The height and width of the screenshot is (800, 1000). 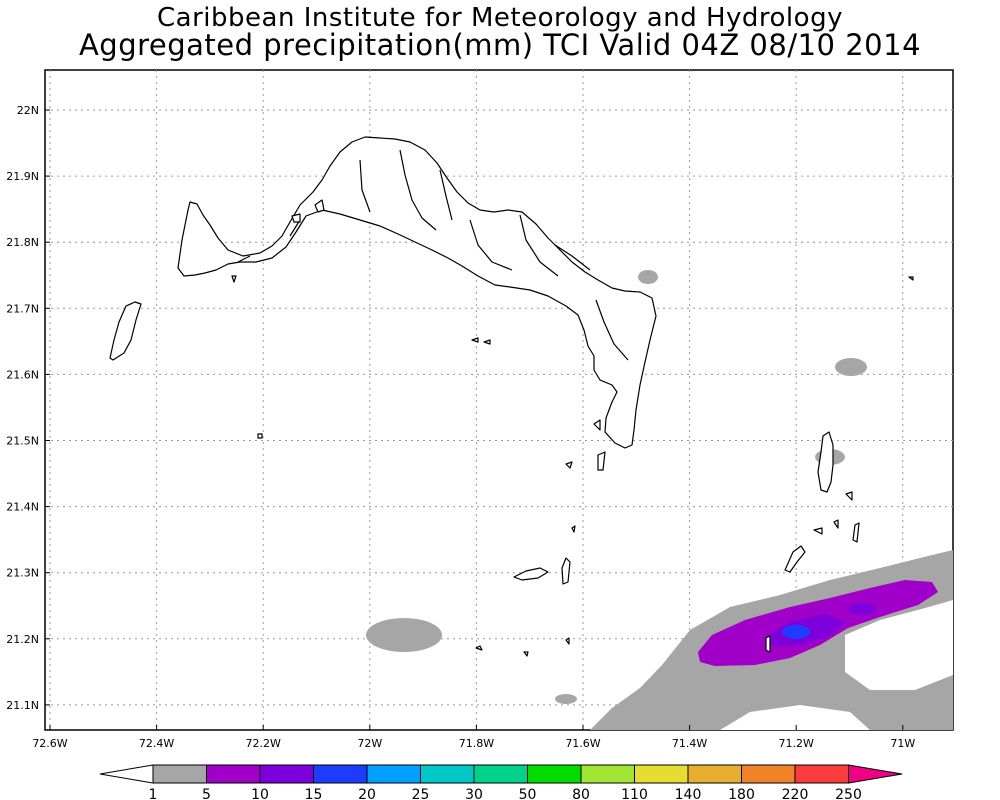 I want to click on lat-tick-label: 21.4N, so click(x=22, y=507).